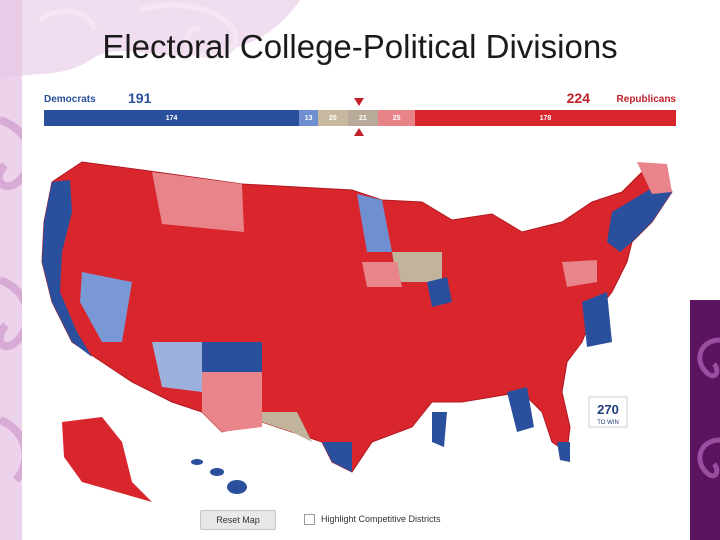 Image resolution: width=720 pixels, height=540 pixels. I want to click on region-pennsylvania, so click(579, 273).